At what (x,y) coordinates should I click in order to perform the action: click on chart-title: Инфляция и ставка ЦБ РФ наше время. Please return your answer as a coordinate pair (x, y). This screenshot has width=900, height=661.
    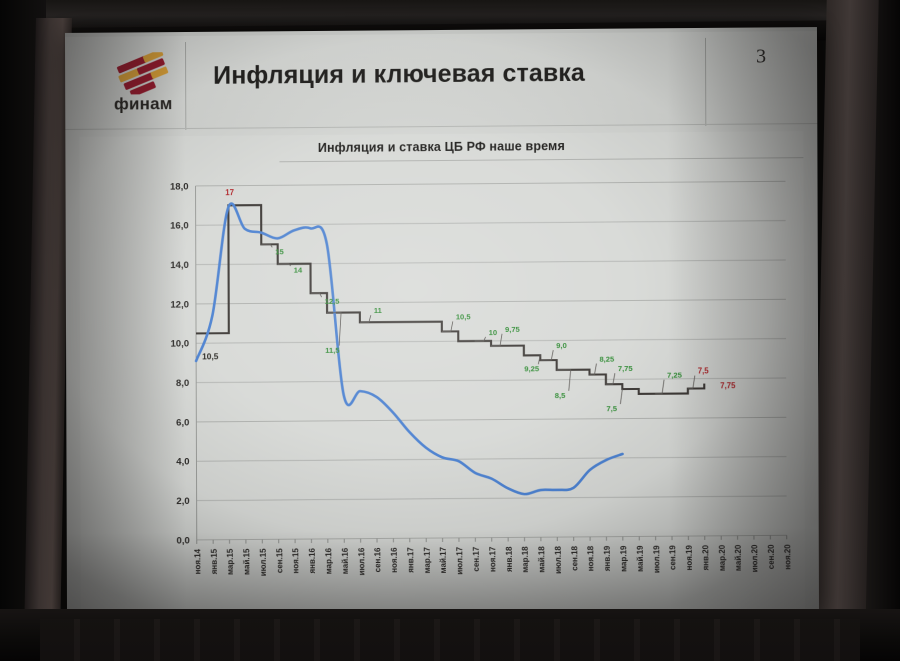
    Looking at the image, I should click on (441, 147).